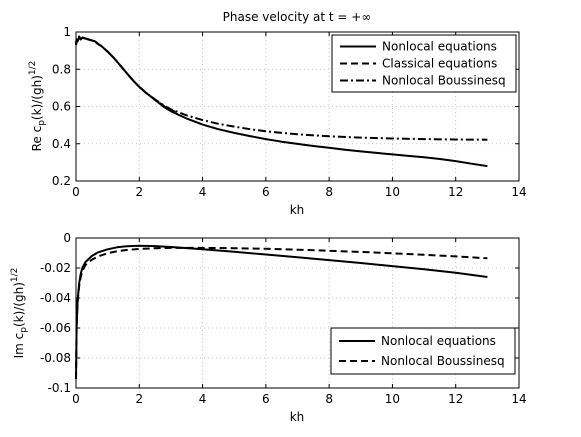  What do you see at coordinates (455, 192) in the screenshot?
I see `upper-x-tick-label: 12` at bounding box center [455, 192].